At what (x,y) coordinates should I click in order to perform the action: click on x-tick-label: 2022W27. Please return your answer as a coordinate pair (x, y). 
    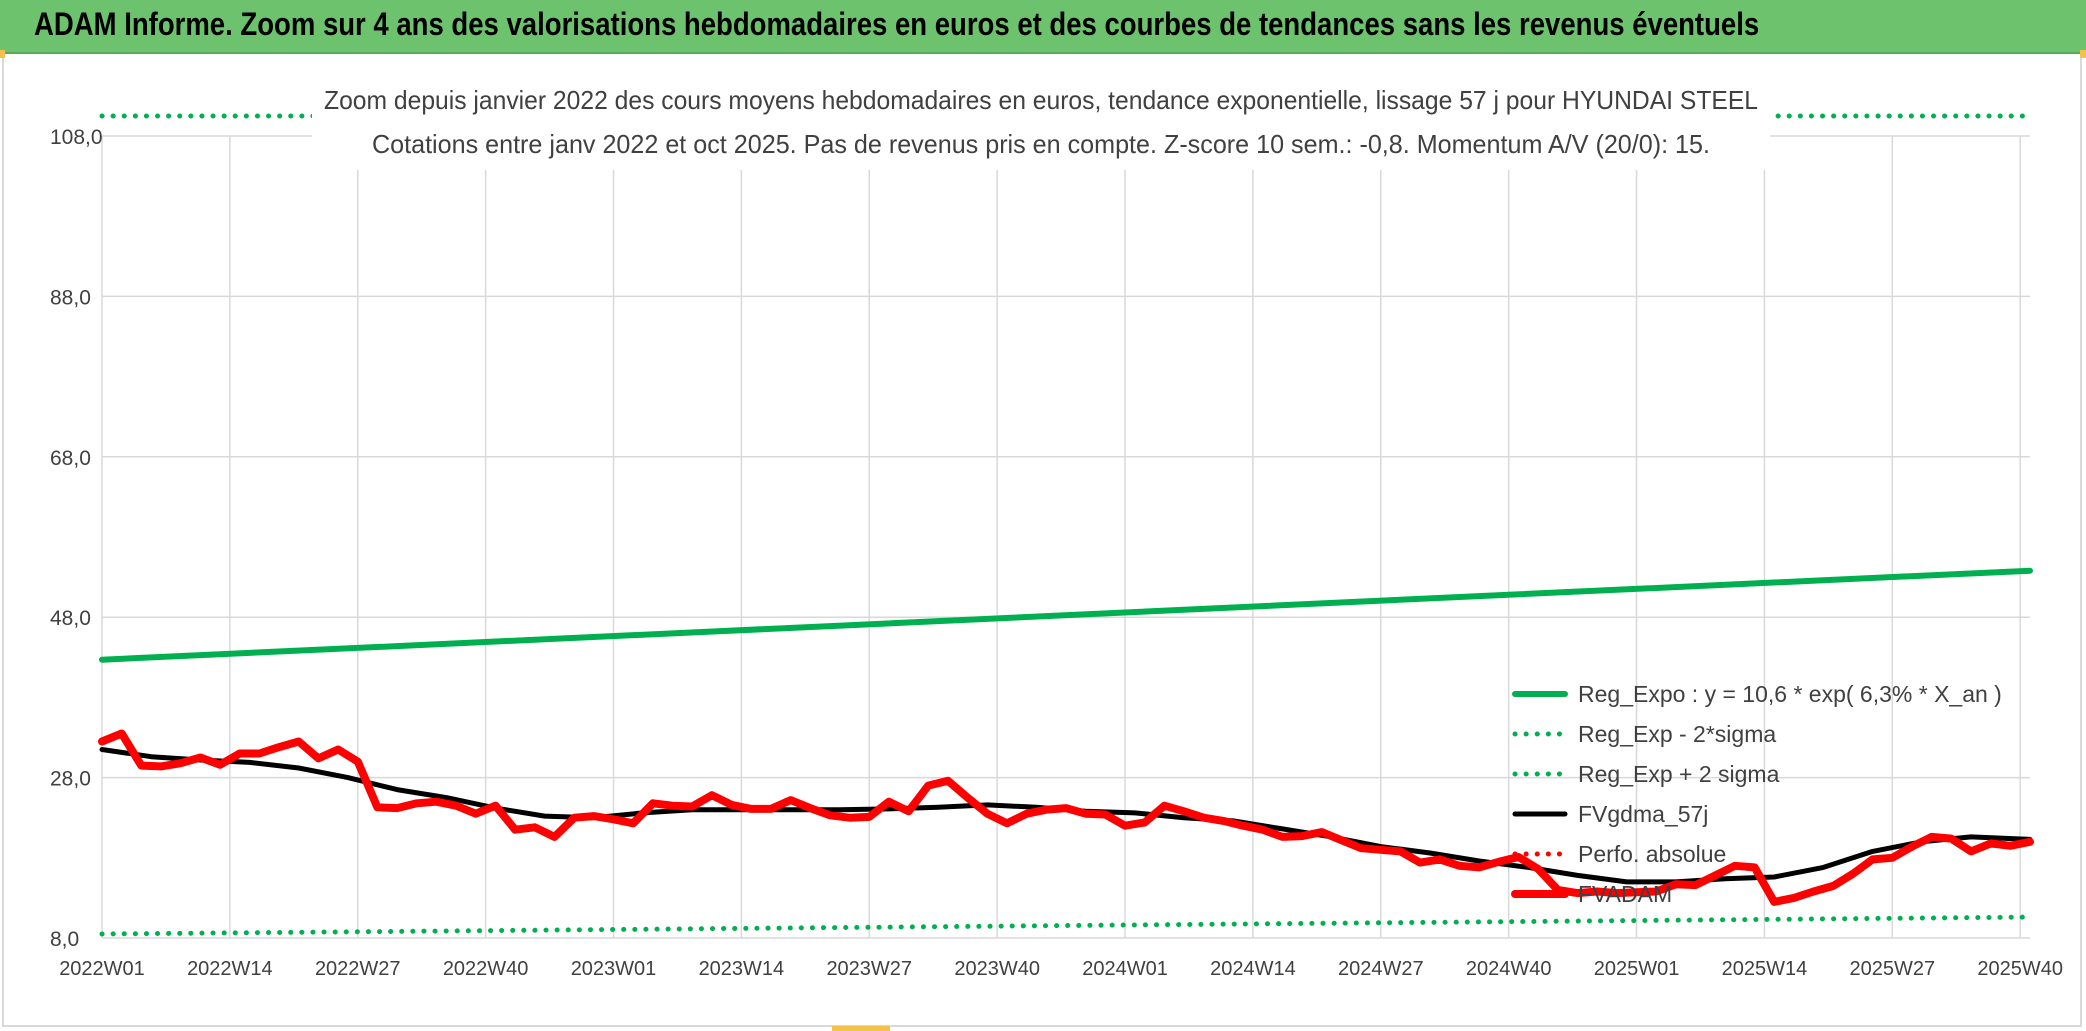
    Looking at the image, I should click on (358, 969).